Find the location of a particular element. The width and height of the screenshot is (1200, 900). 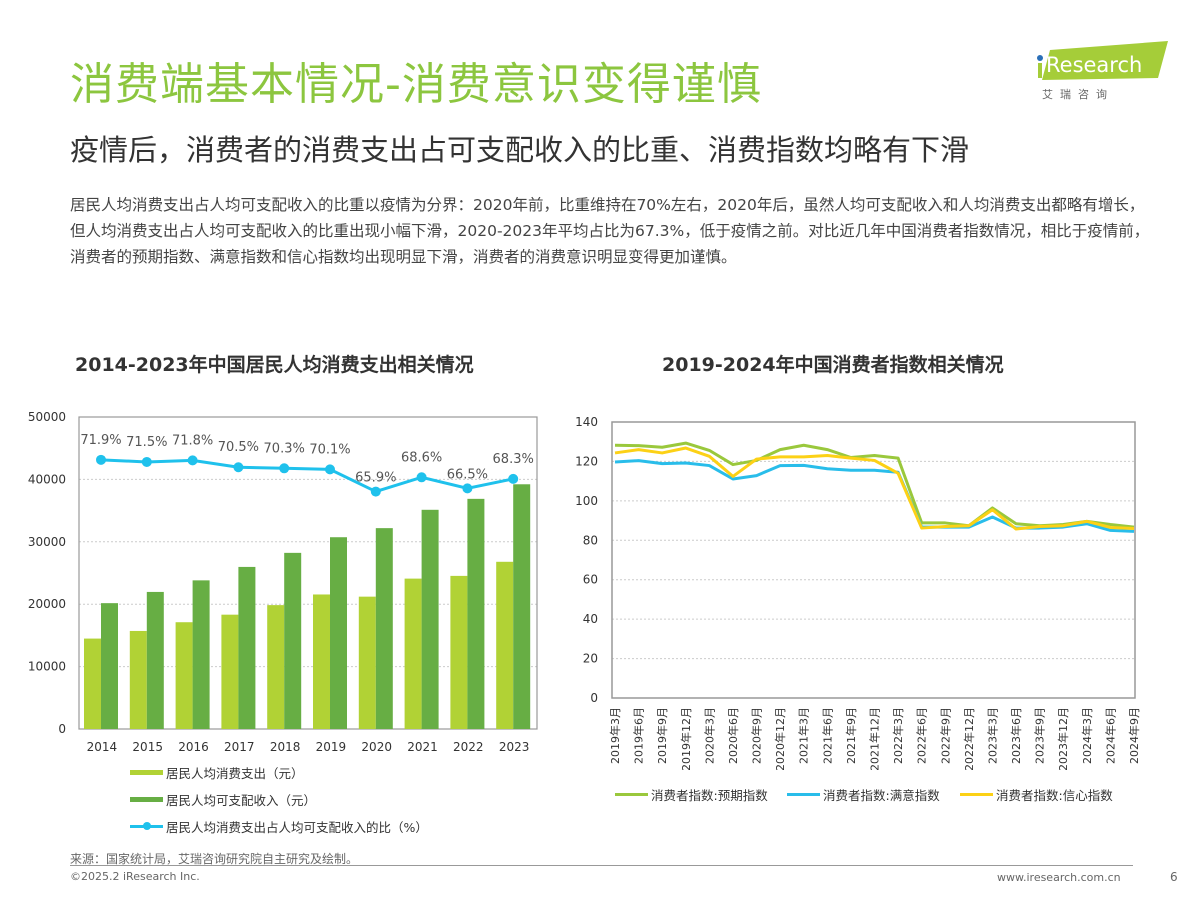

ratio-data-label: 70.3% is located at coordinates (284, 448).